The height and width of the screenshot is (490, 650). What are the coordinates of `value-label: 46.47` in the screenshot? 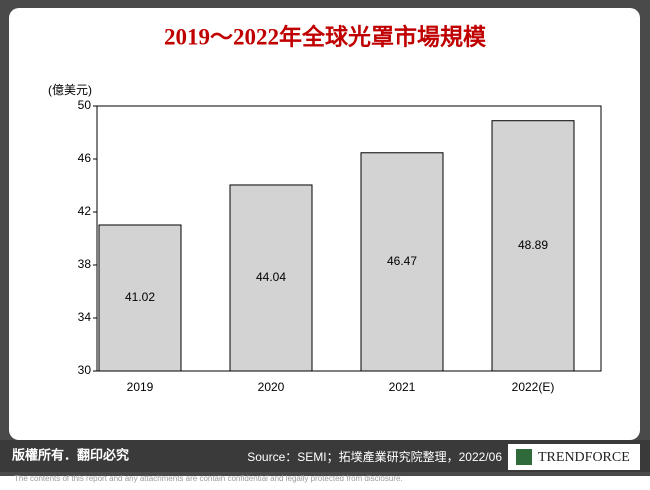 It's located at (402, 261).